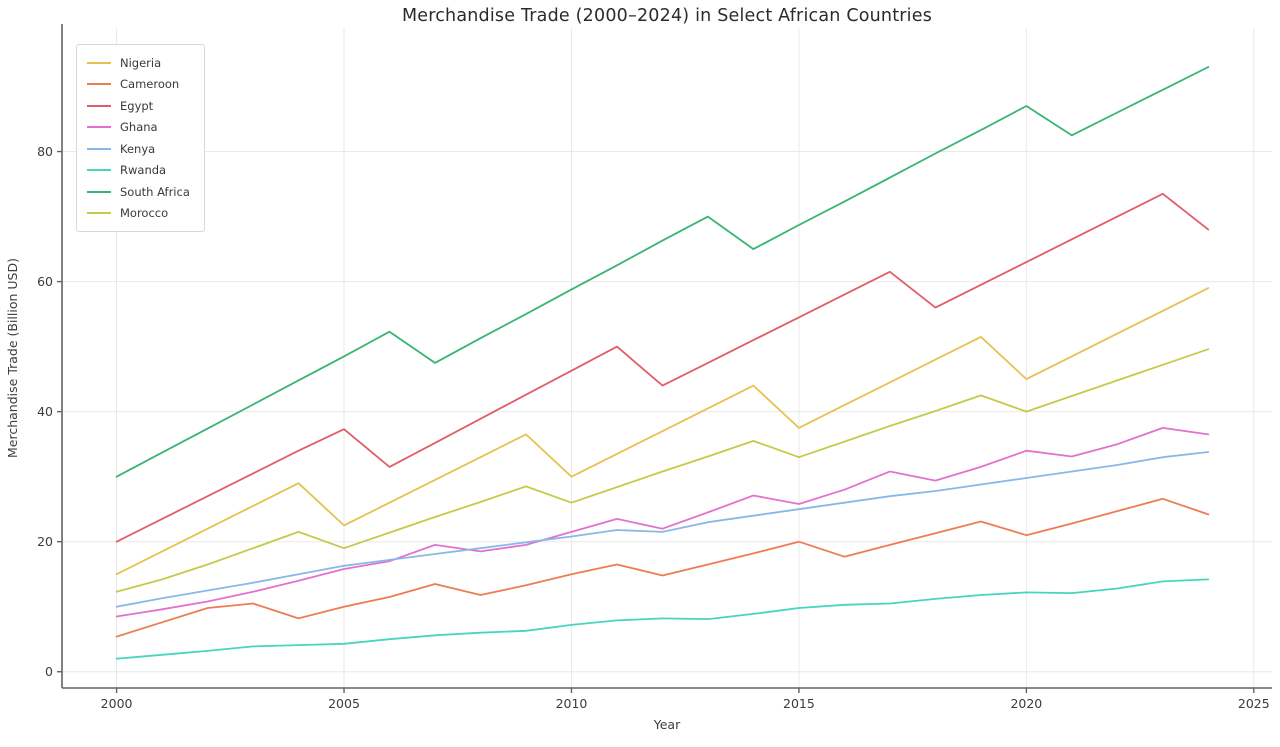 The width and height of the screenshot is (1280, 747). What do you see at coordinates (667, 724) in the screenshot?
I see `x-axis-label: Year` at bounding box center [667, 724].